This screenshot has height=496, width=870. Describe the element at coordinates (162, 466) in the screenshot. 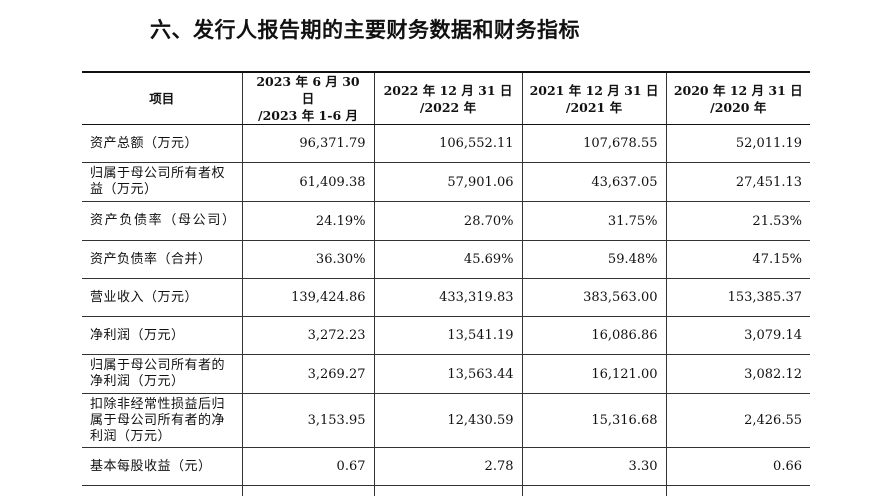

I see `row-label: 基本每股收益（元）` at that location.